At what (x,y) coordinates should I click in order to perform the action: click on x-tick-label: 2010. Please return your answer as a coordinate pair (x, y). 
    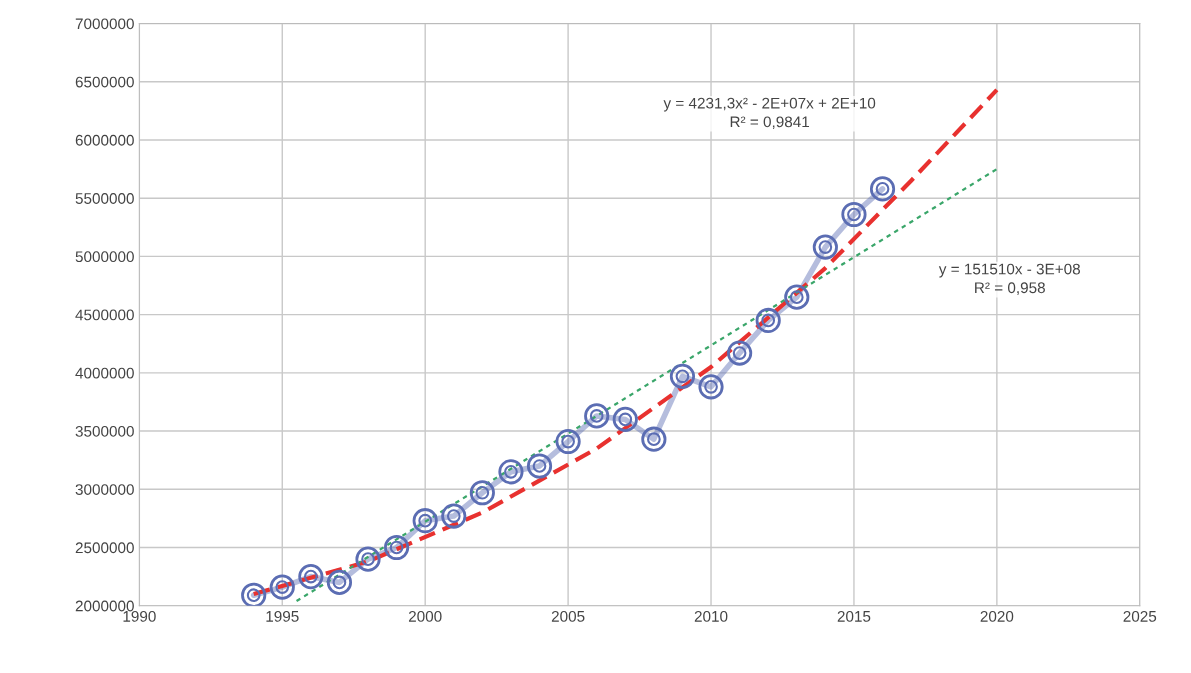
    Looking at the image, I should click on (711, 616).